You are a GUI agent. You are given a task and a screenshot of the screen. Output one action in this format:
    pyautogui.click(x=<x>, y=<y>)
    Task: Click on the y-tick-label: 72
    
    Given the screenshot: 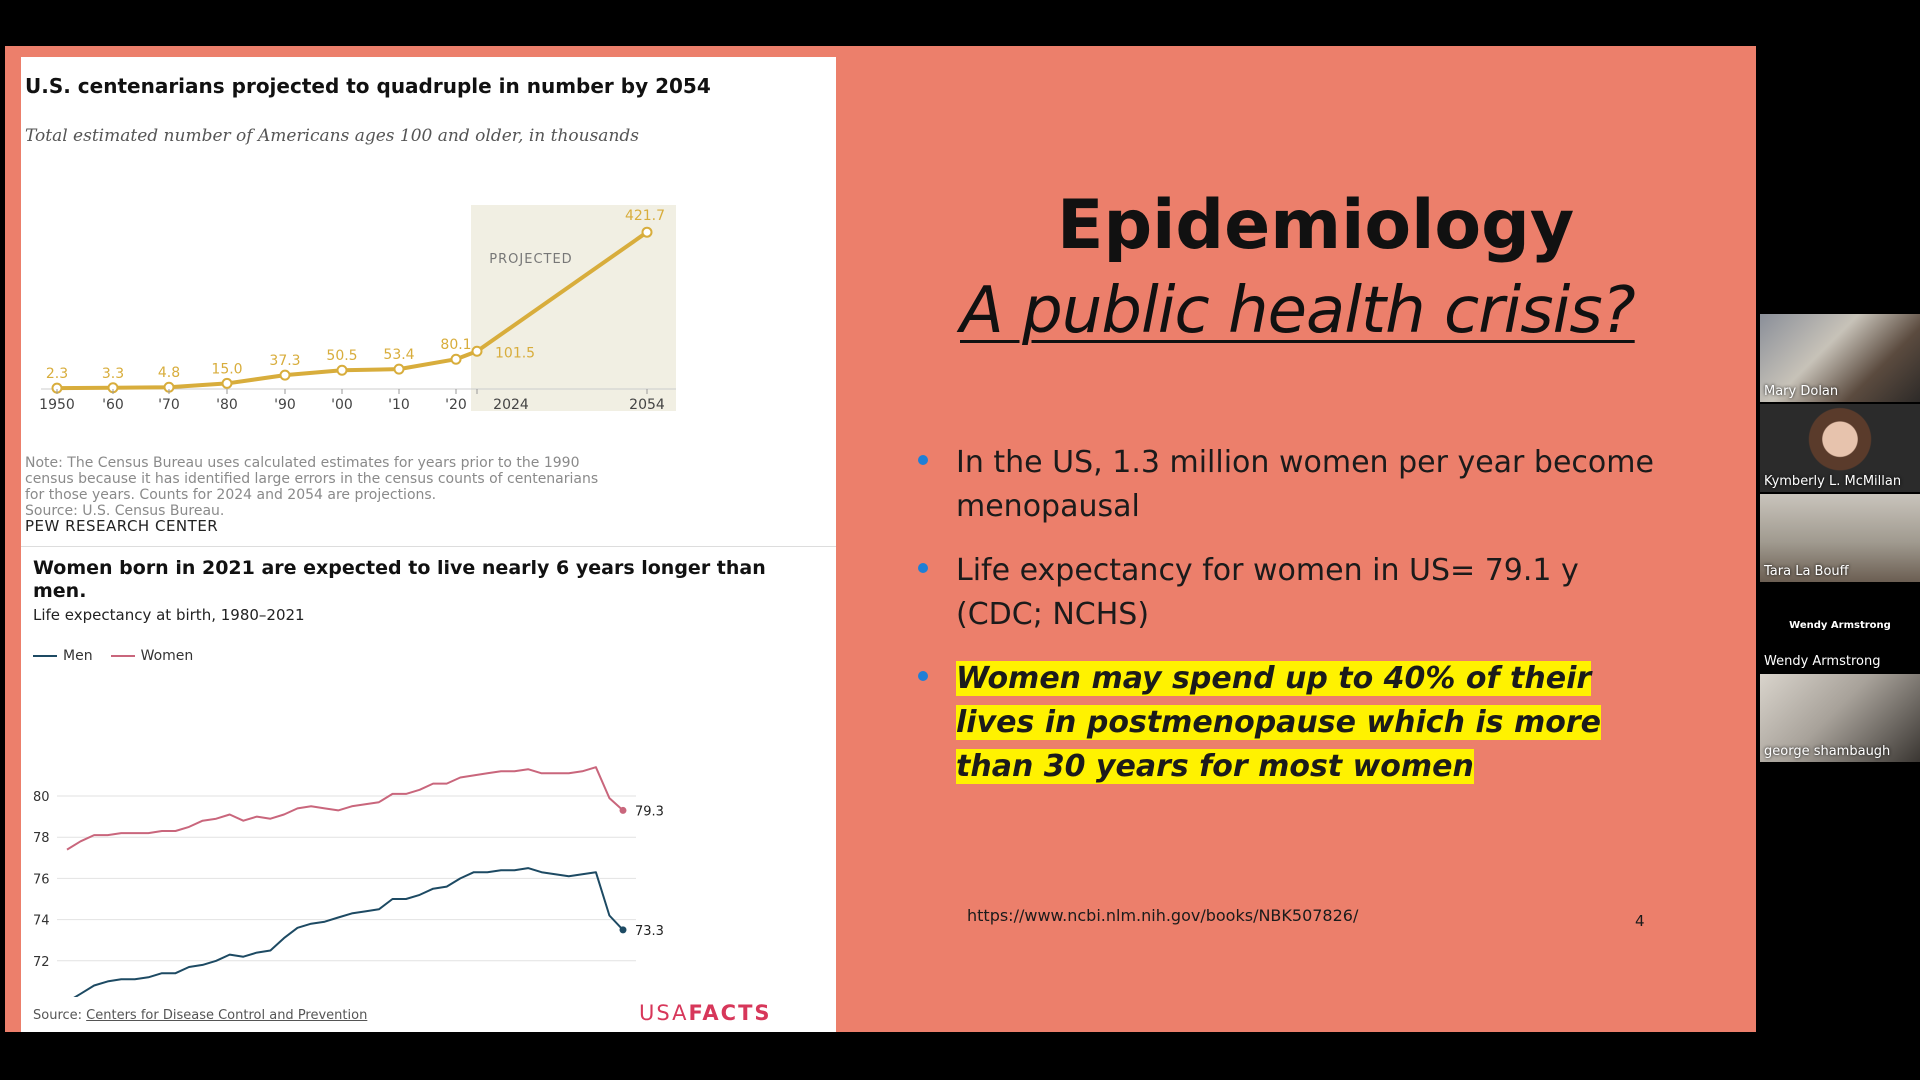 What is the action you would take?
    pyautogui.click(x=41, y=962)
    